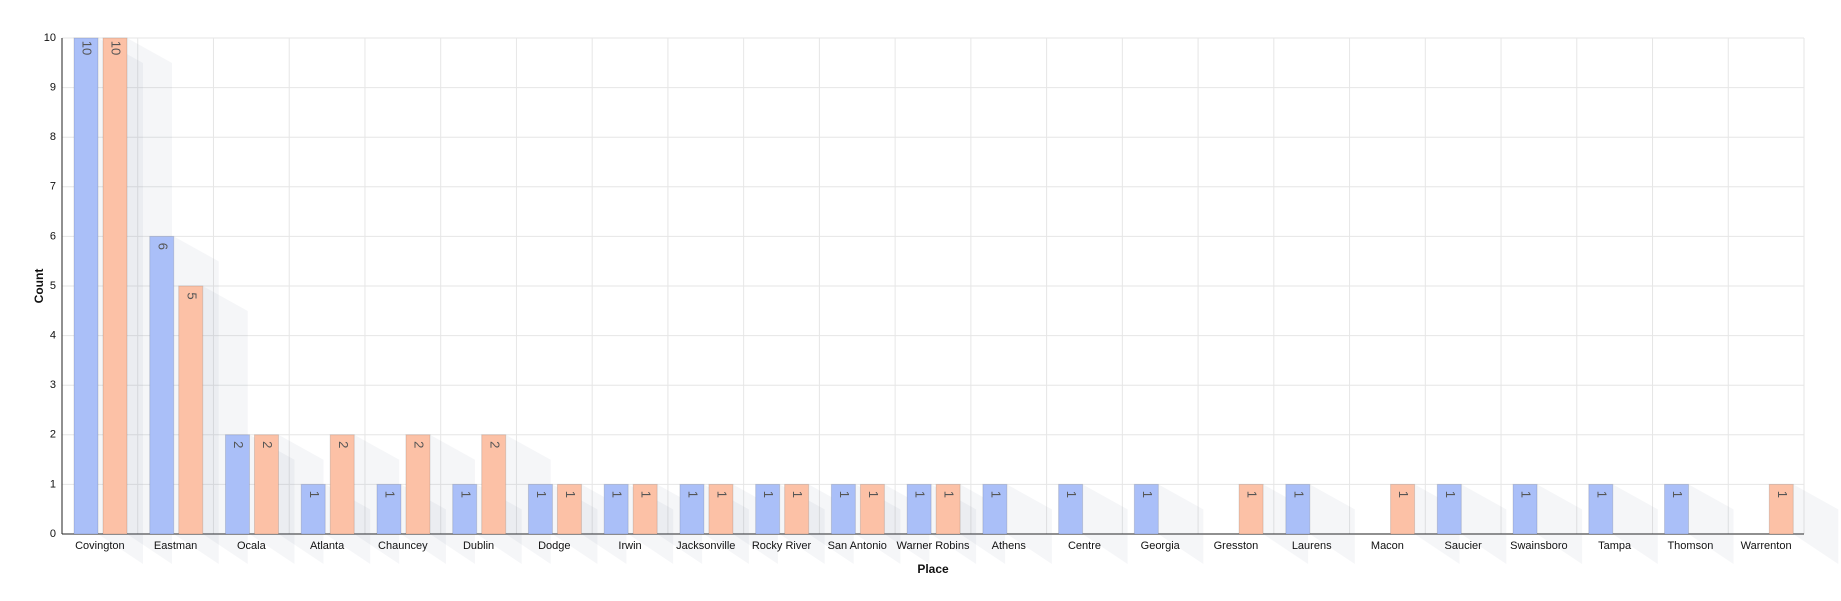 This screenshot has height=601, width=1841. Describe the element at coordinates (629, 546) in the screenshot. I see `x-tick-label: Irwin` at that location.